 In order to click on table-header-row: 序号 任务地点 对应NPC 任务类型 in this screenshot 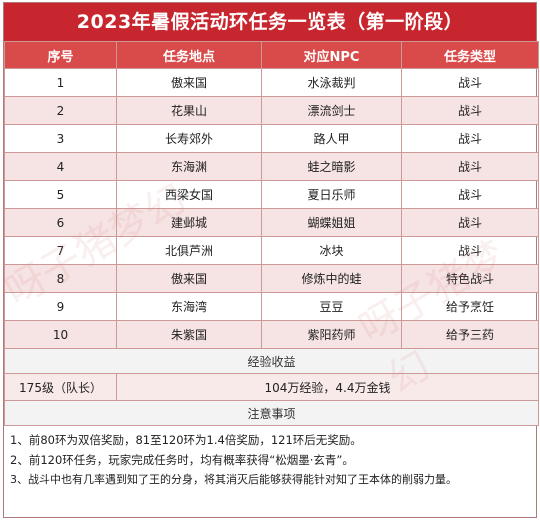, I will do `click(271, 55)`.